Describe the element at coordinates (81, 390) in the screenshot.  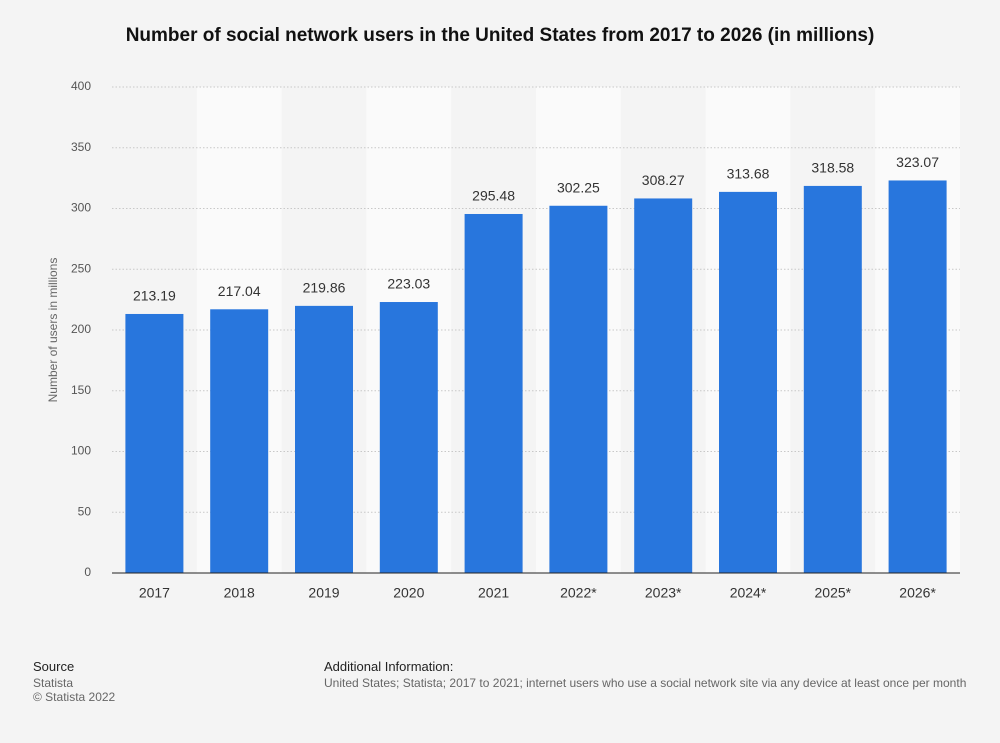
I see `y-tick-label: 150` at that location.